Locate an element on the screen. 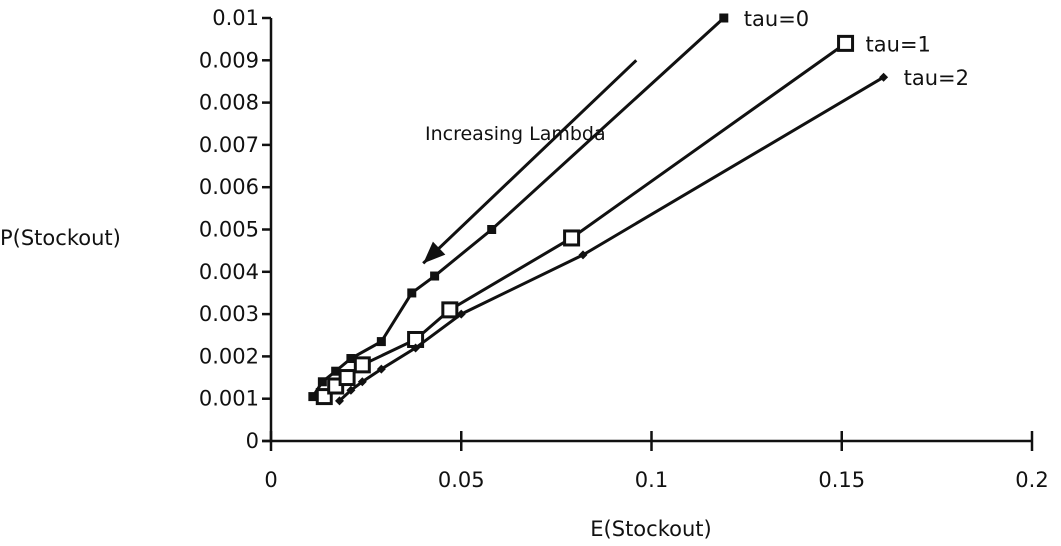 The height and width of the screenshot is (546, 1061). annotation-arrow-line is located at coordinates (530, 162).